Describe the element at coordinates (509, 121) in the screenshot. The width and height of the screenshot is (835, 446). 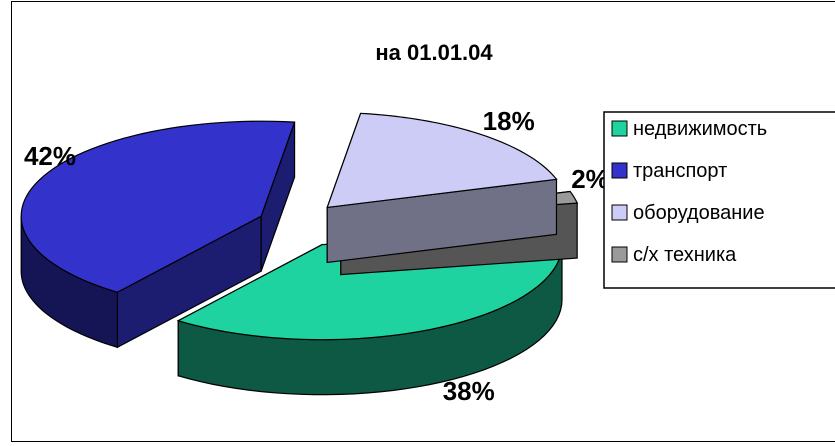
I see `data-label-3: 18%` at that location.